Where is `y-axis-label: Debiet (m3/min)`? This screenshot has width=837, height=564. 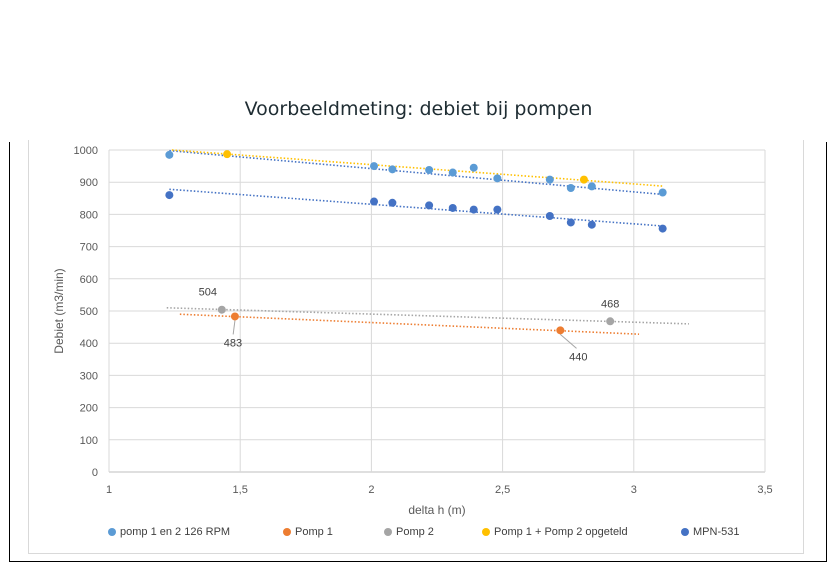
y-axis-label: Debiet (m3/min) is located at coordinates (59, 310).